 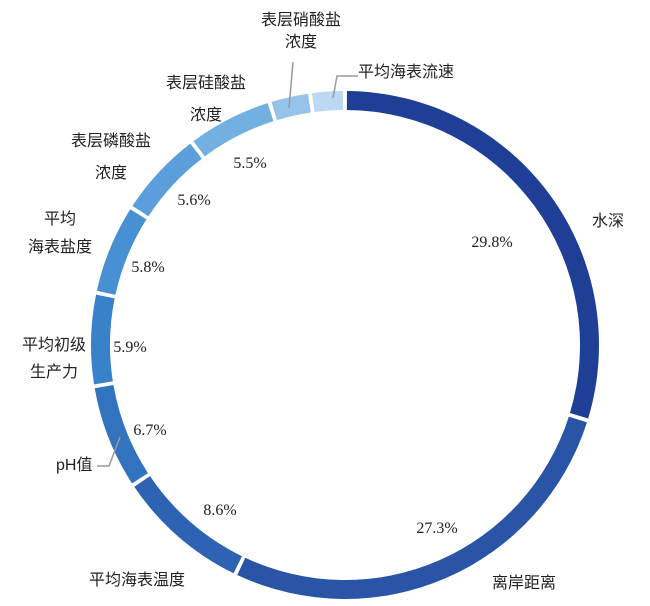 What do you see at coordinates (111, 157) in the screenshot?
I see `category-label-7: 表层磷酸盐浓度` at bounding box center [111, 157].